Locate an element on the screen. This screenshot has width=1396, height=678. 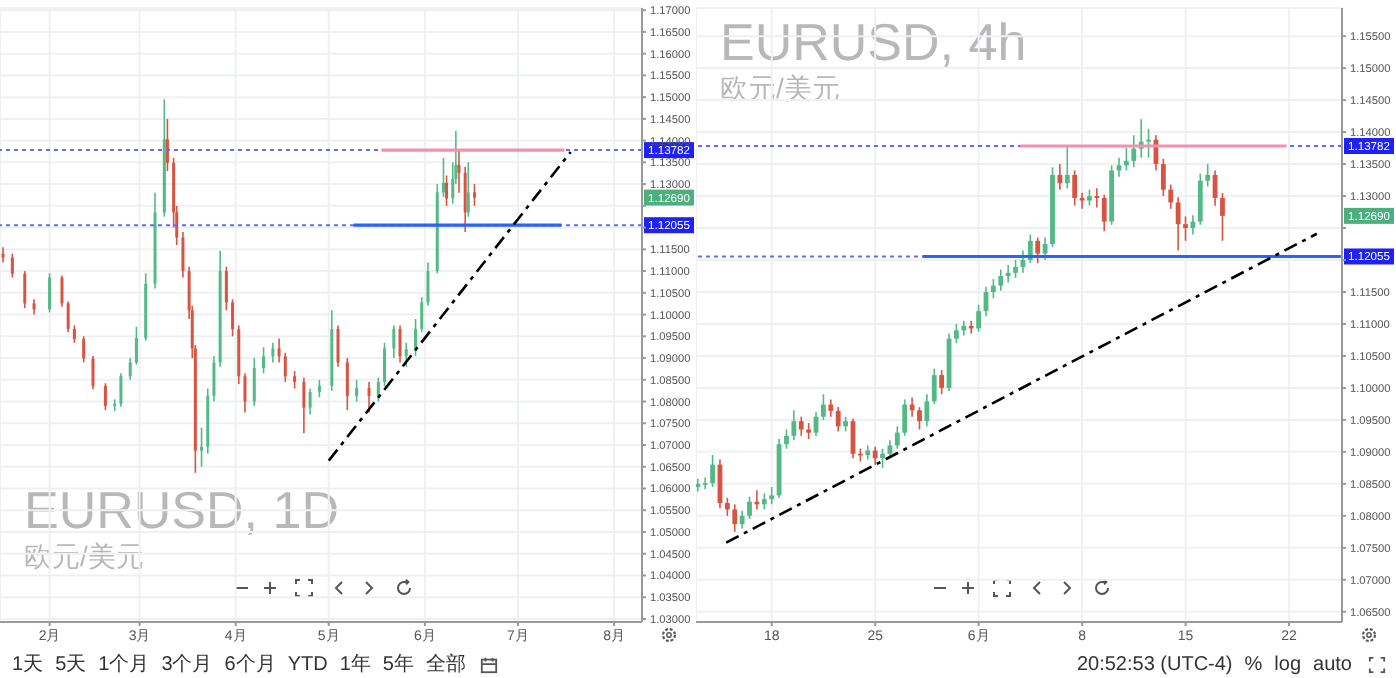
text: 5天 is located at coordinates (71, 665).